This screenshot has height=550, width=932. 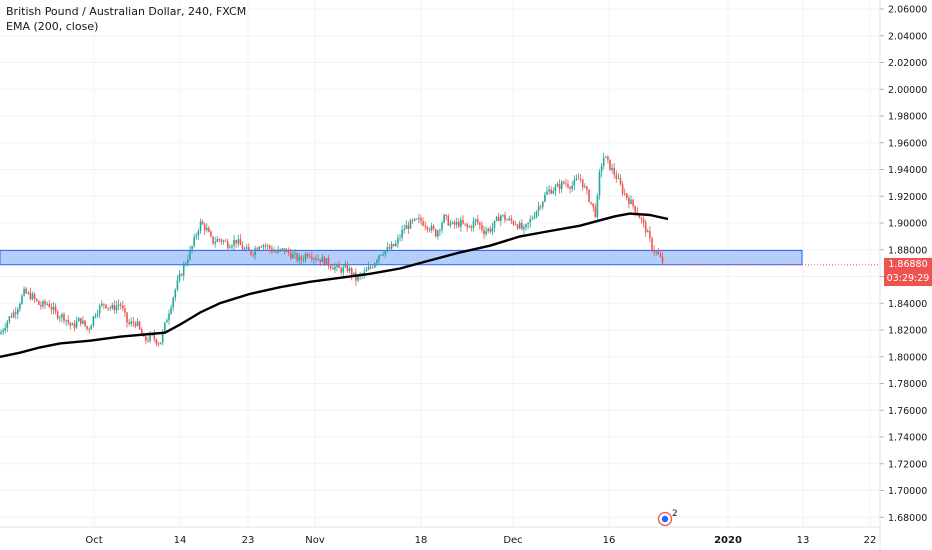 I want to click on support-zone, so click(x=401, y=257).